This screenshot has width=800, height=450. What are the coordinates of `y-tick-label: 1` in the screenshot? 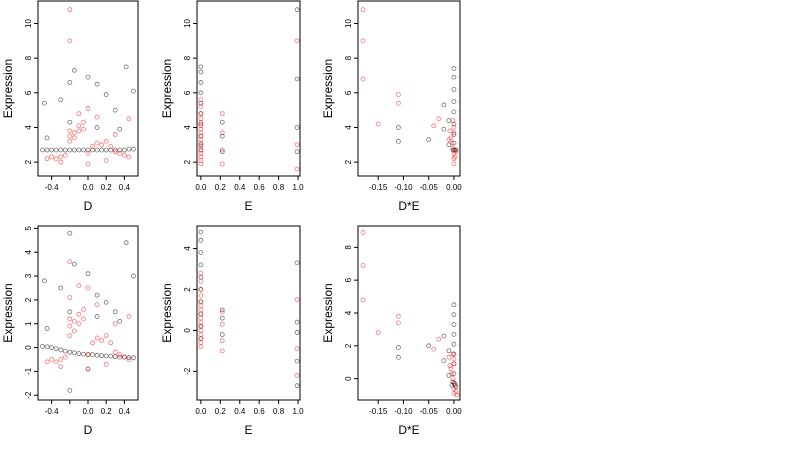 It's located at (28, 323).